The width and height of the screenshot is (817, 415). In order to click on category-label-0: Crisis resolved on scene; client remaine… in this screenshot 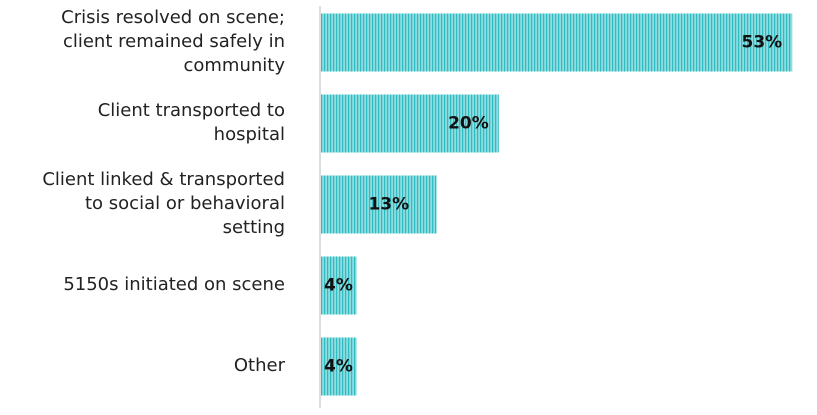, I will do `click(173, 41)`.